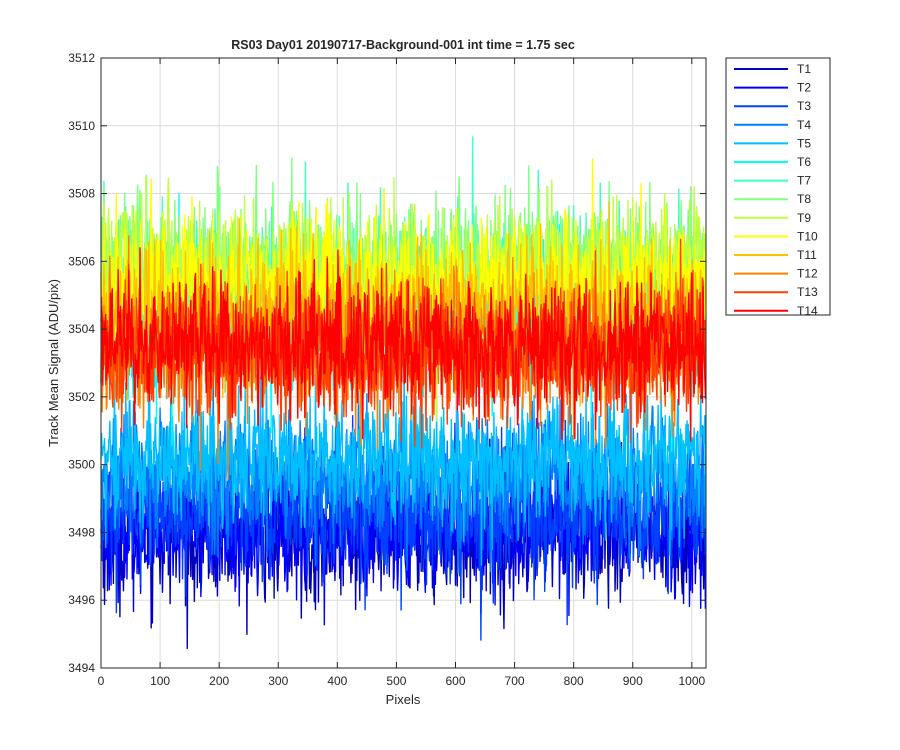  I want to click on x-tick-label: 600, so click(455, 681).